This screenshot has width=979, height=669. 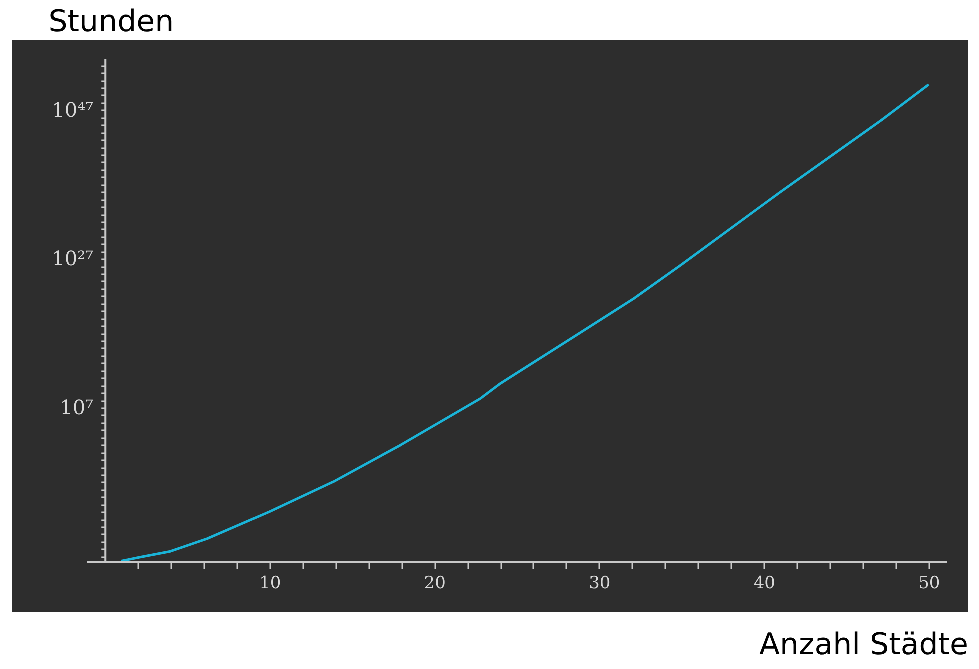 What do you see at coordinates (271, 584) in the screenshot?
I see `x-tick-label: 10` at bounding box center [271, 584].